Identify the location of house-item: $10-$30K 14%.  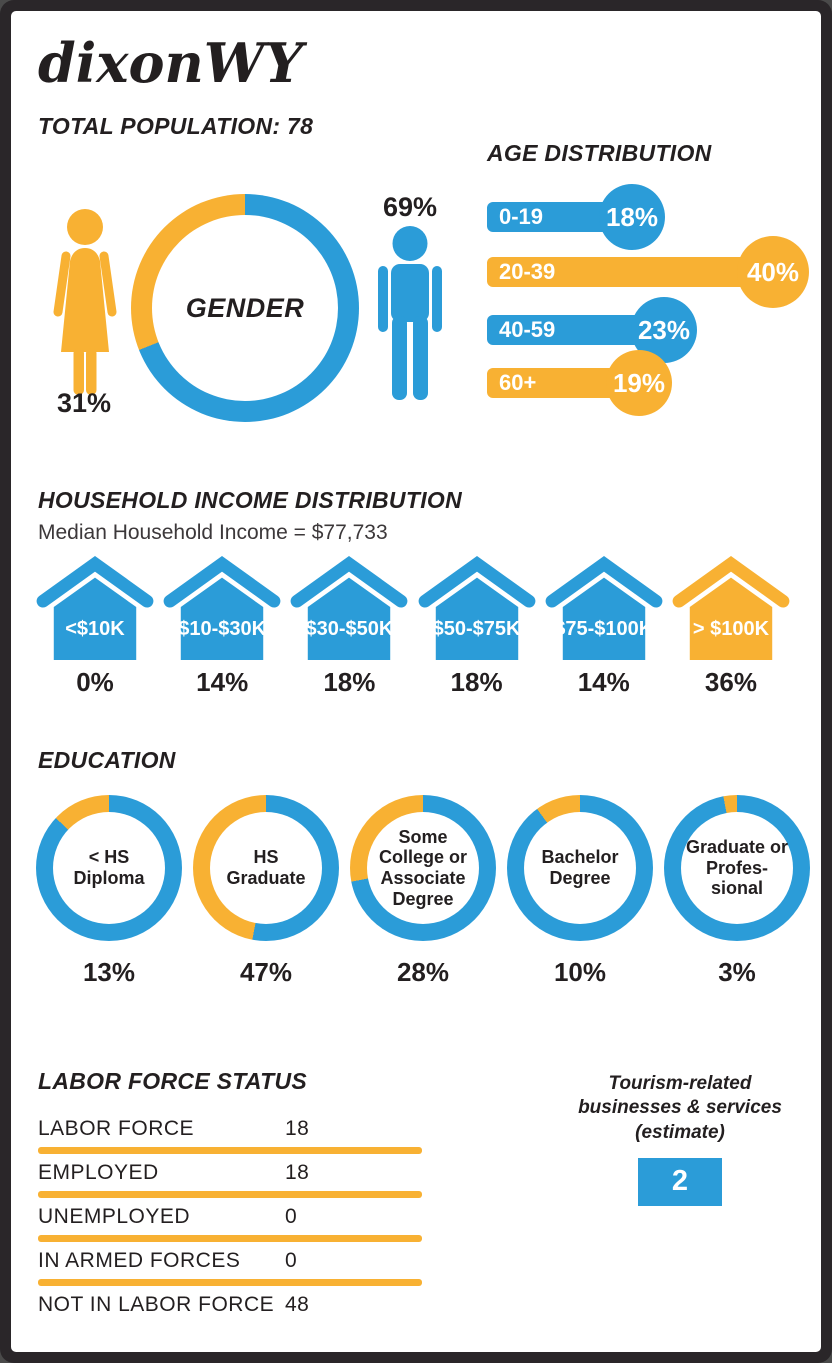
(222, 627).